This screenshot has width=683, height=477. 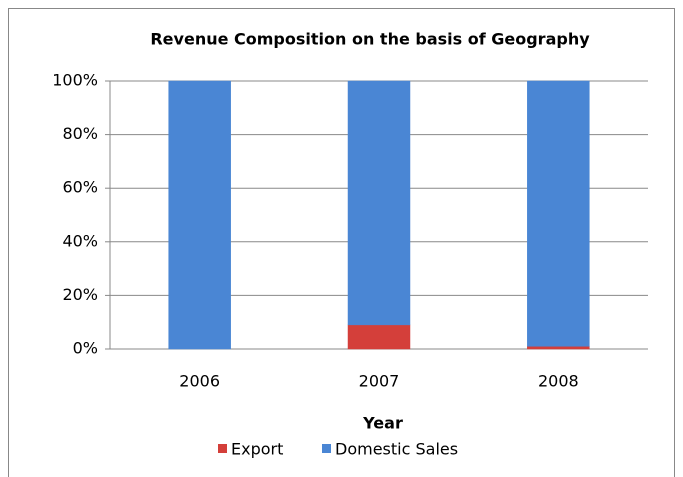 I want to click on y-tick-label: 100%, so click(x=75, y=80).